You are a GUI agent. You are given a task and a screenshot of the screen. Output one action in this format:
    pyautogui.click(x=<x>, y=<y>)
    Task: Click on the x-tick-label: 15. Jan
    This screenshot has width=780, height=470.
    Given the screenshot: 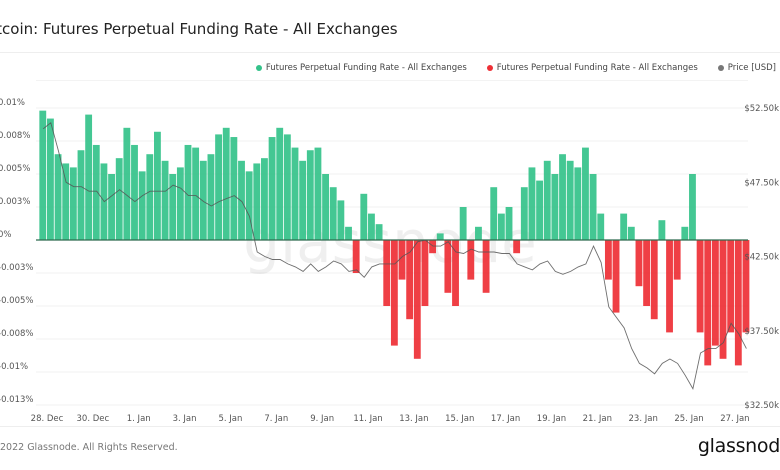 What is the action you would take?
    pyautogui.click(x=459, y=419)
    